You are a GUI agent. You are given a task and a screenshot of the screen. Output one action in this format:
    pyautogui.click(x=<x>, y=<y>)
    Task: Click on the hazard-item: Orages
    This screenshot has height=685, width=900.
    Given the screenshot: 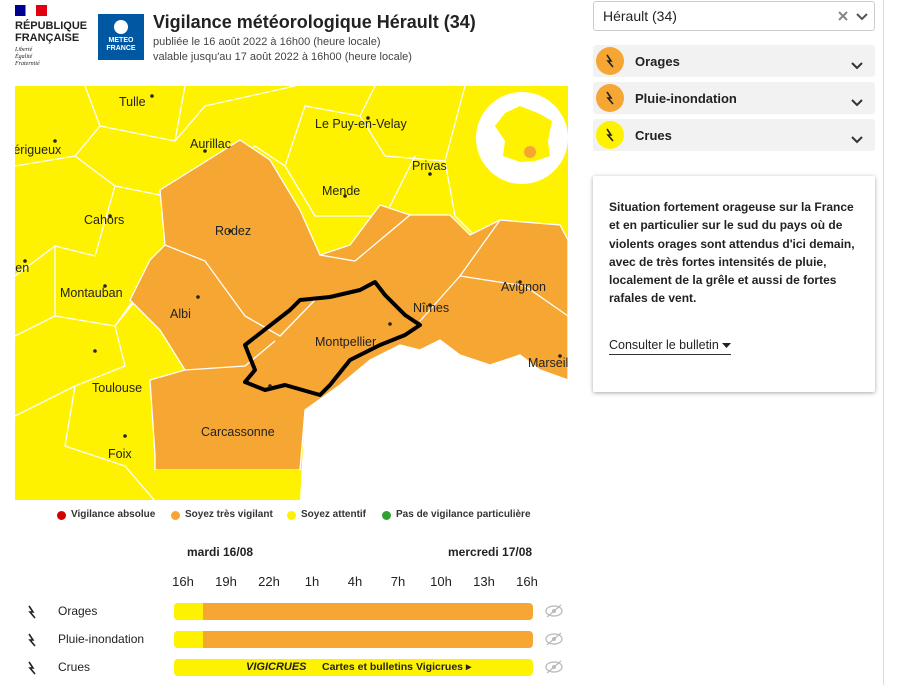 What is the action you would take?
    pyautogui.click(x=734, y=61)
    